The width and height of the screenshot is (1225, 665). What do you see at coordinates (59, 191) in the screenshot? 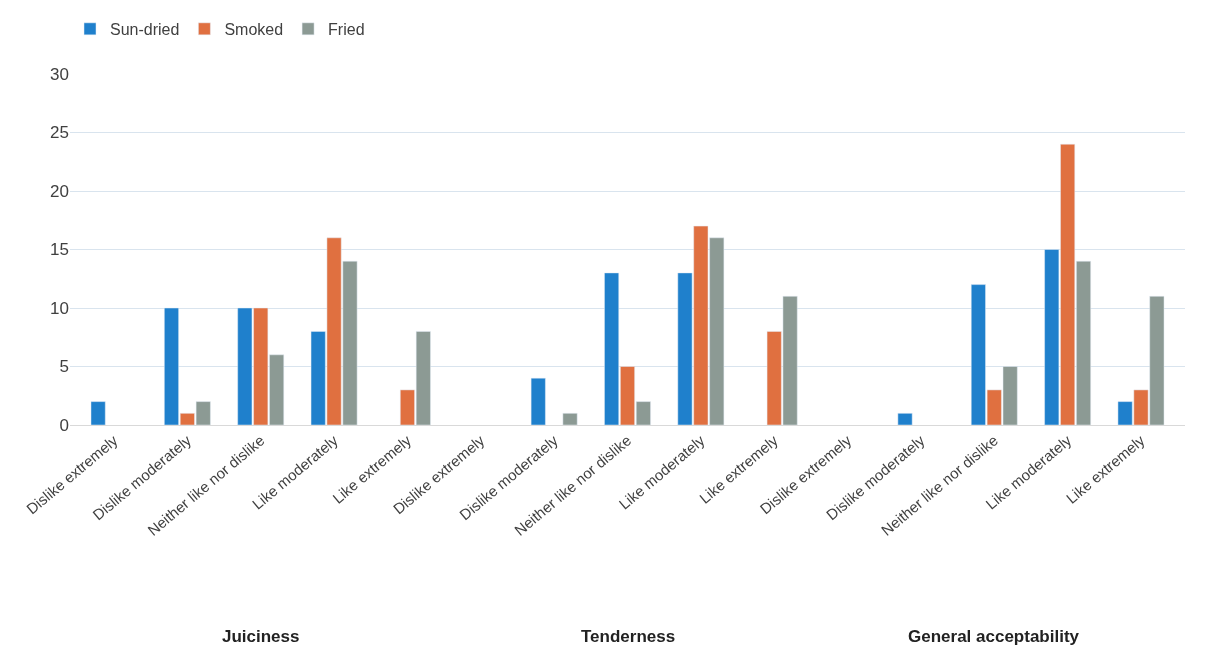
I see `y-tick-label: 20` at bounding box center [59, 191].